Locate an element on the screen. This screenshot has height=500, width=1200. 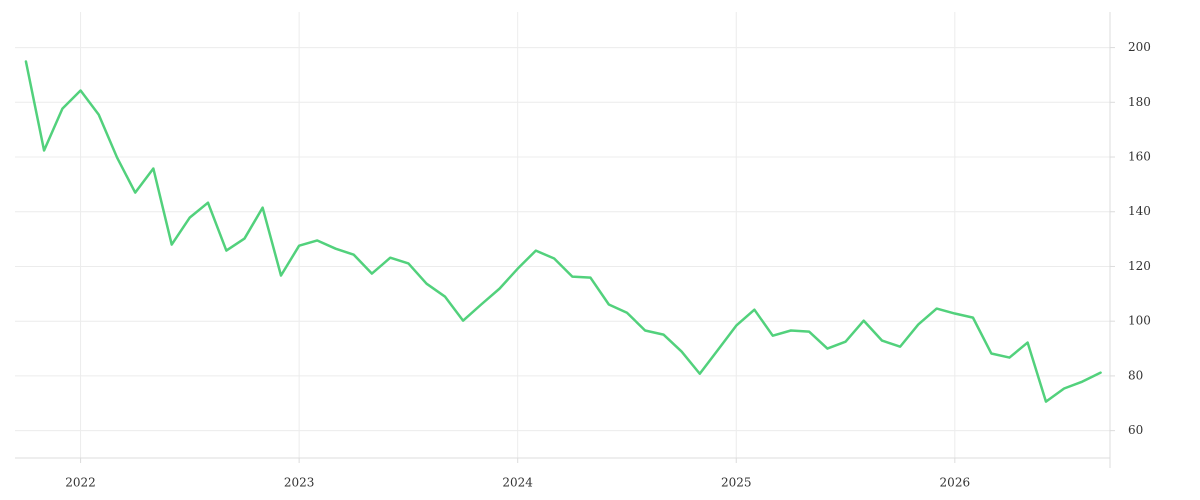
x-tick-label: 2026 is located at coordinates (955, 483).